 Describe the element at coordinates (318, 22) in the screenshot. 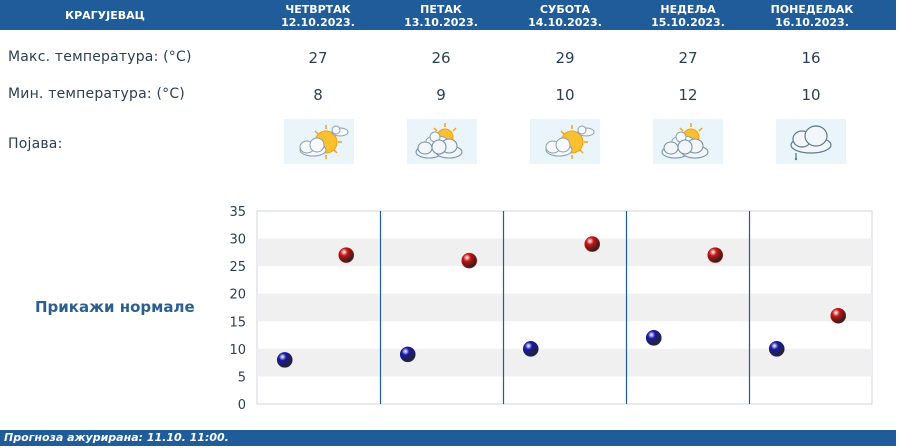

I see `day-date: 12.10.2023.` at that location.